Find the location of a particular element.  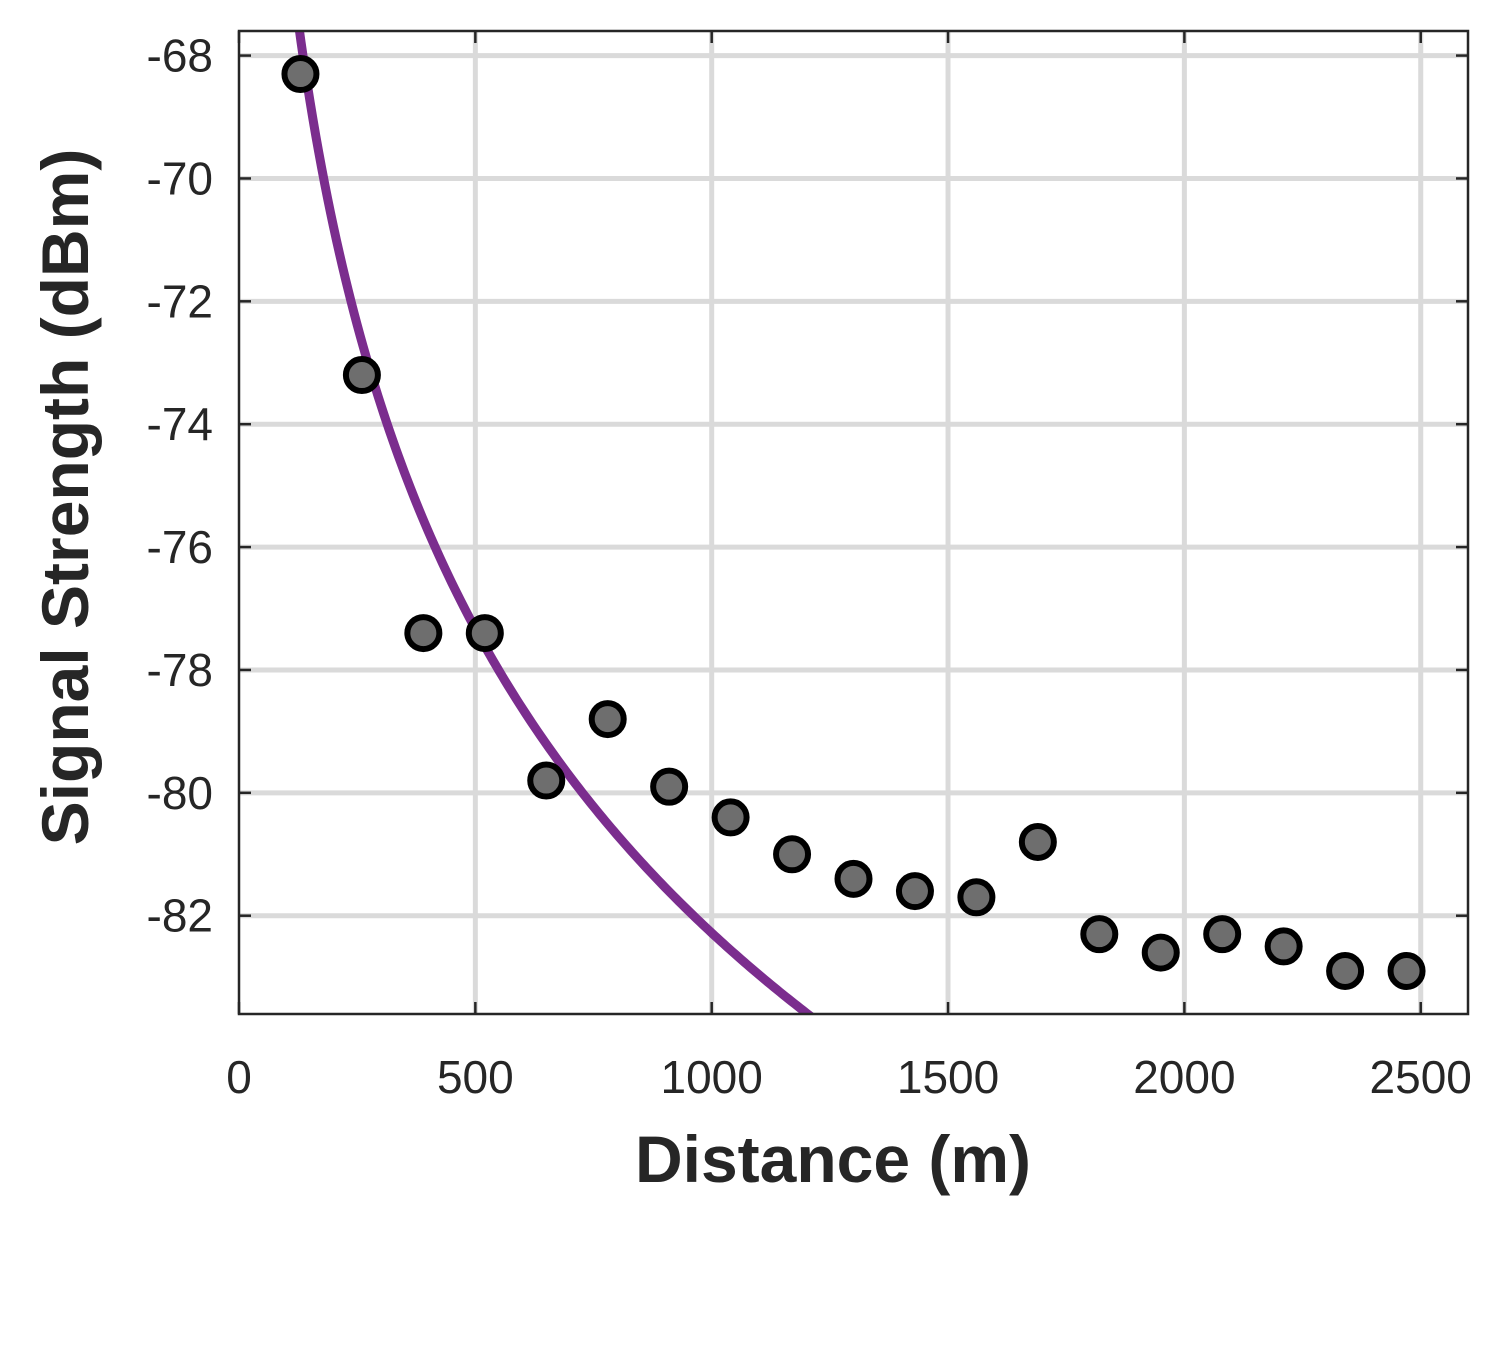

y-tick-label: -74 is located at coordinates (180, 424).